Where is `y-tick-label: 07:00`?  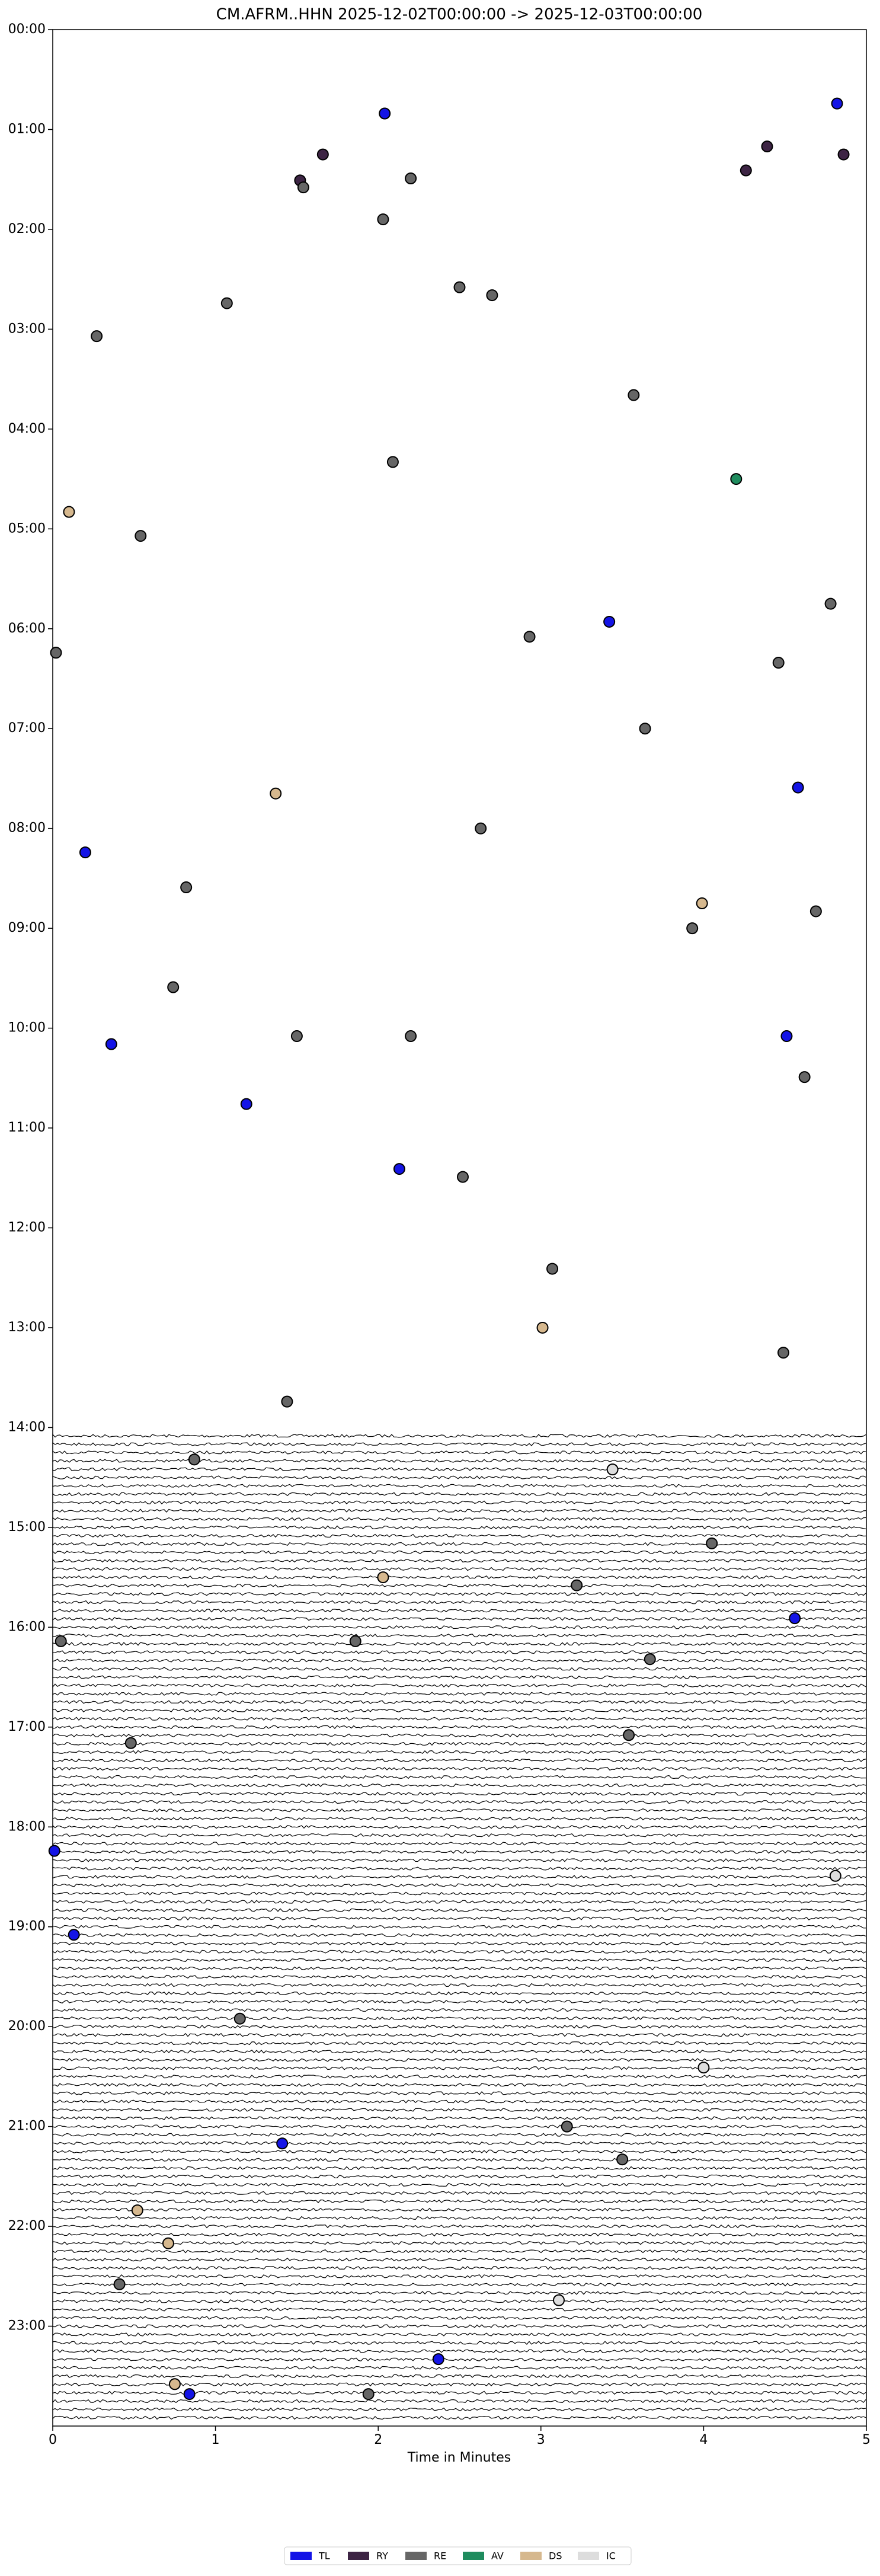
y-tick-label: 07:00 is located at coordinates (27, 728).